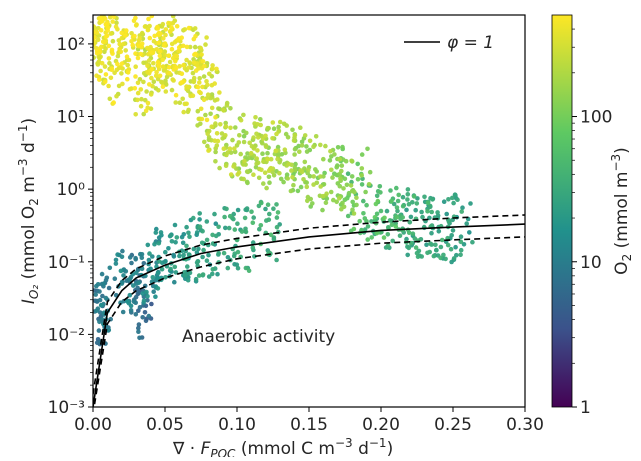  I want to click on y-label-sub: O₂, so click(34, 292).